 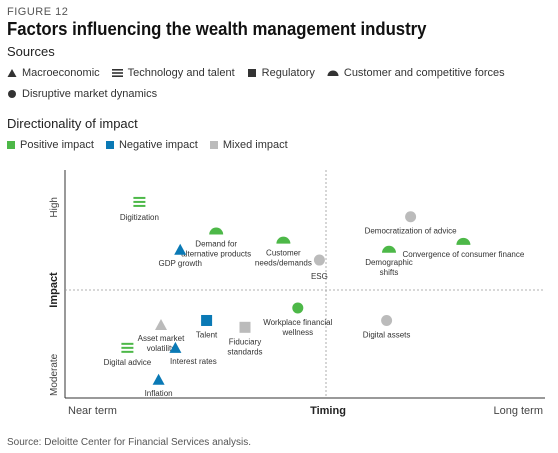 I want to click on legend-item-disruptive: Disruptive market dynamics, so click(x=82, y=94).